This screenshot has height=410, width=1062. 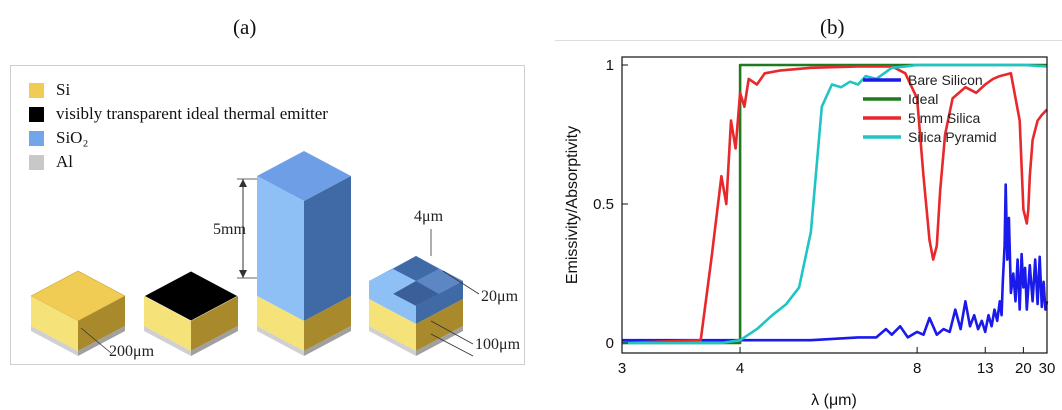 I want to click on x-tick-label: 13, so click(x=985, y=368).